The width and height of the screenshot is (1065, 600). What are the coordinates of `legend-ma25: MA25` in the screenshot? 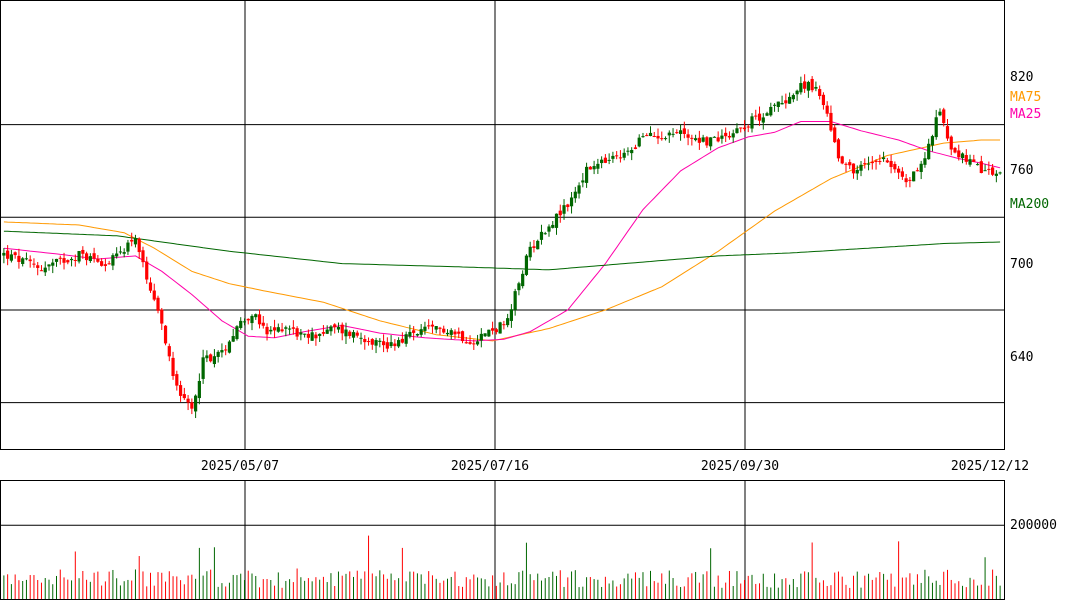 It's located at (1025, 114).